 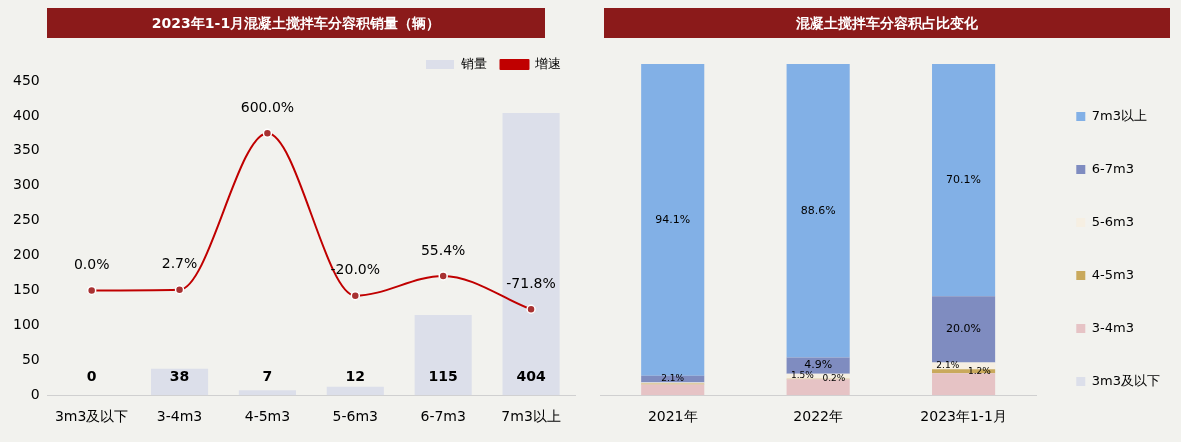 I want to click on y-tick-label: 400, so click(x=26, y=114).